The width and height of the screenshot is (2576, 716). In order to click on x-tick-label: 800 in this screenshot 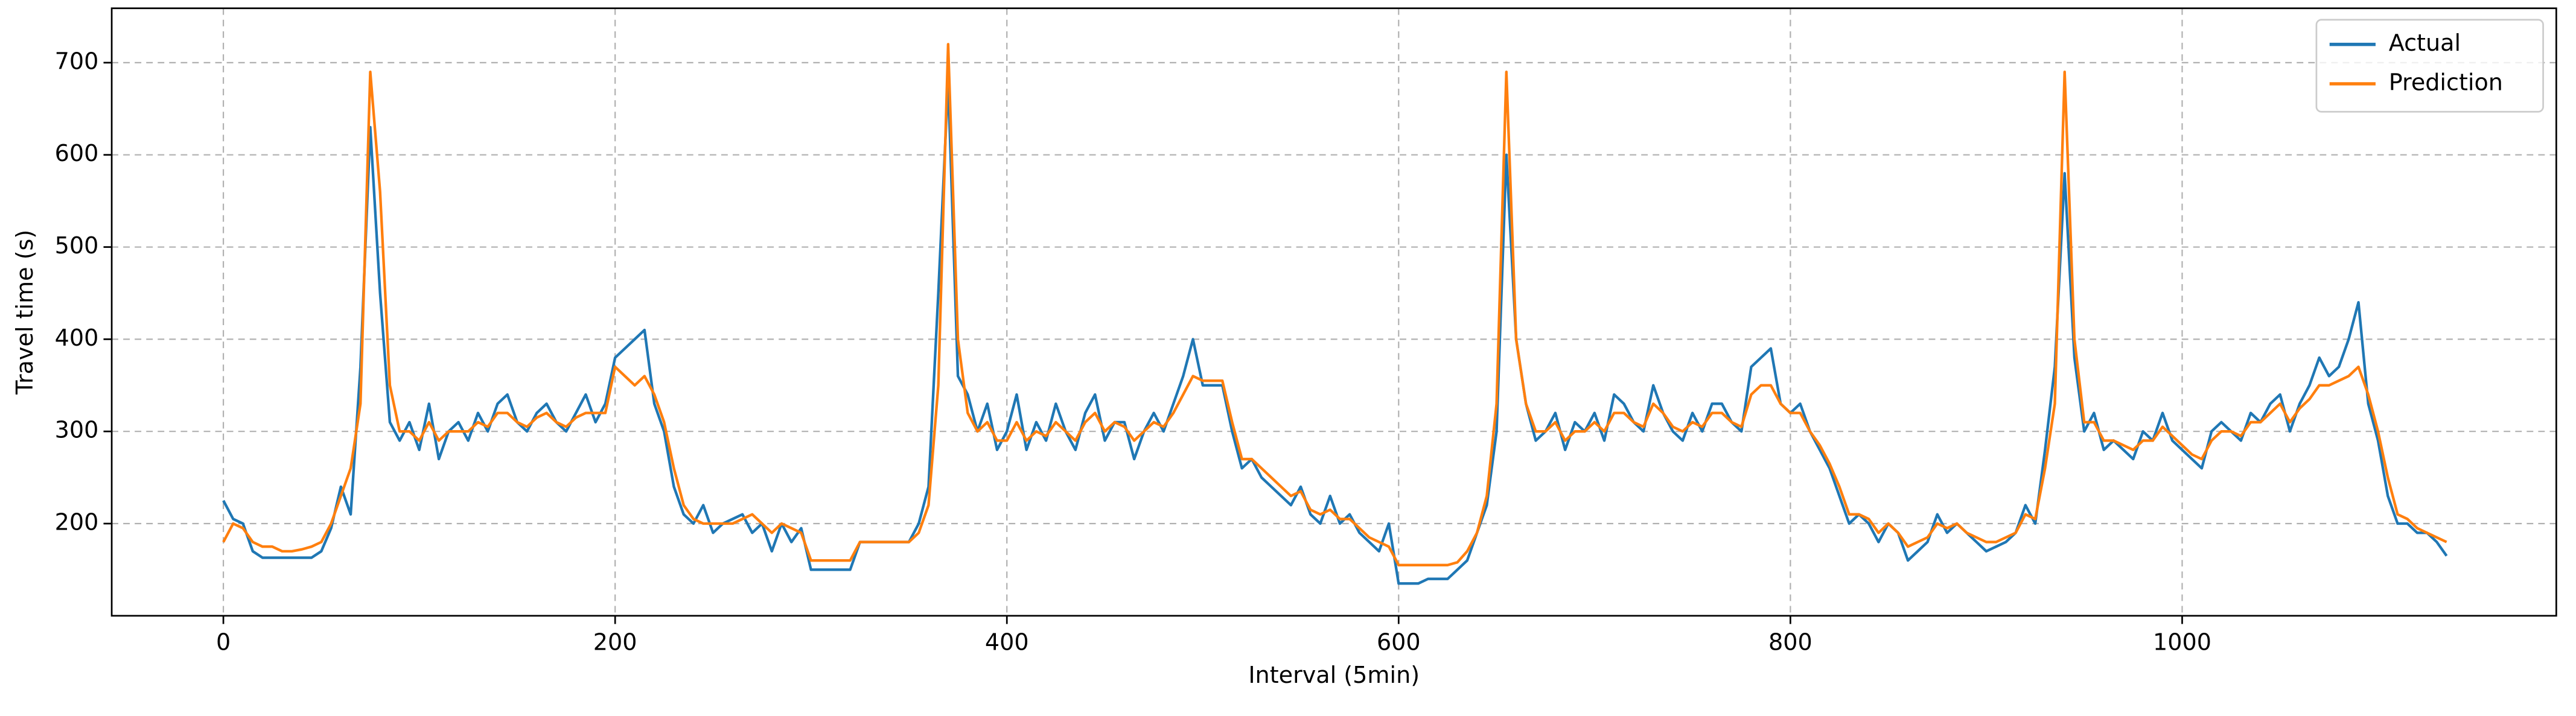, I will do `click(1790, 642)`.